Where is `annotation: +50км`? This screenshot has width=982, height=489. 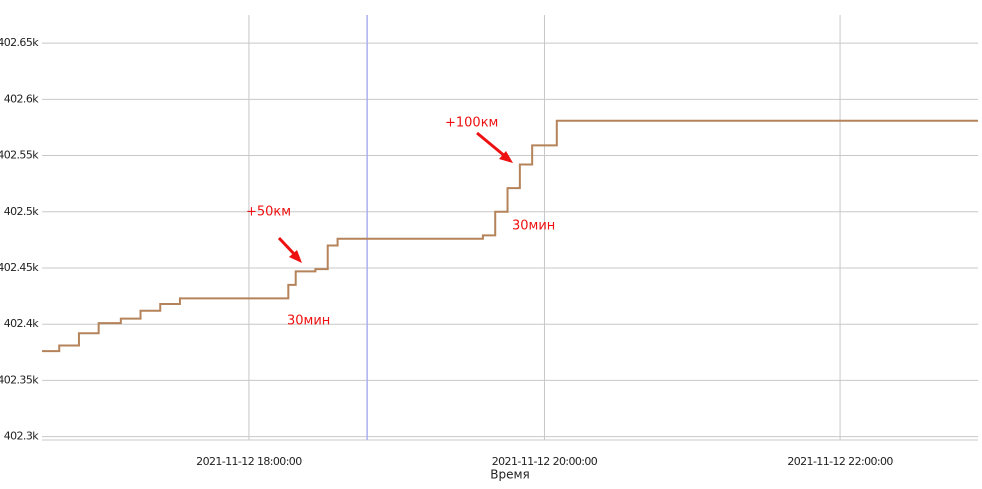
annotation: +50км is located at coordinates (268, 212).